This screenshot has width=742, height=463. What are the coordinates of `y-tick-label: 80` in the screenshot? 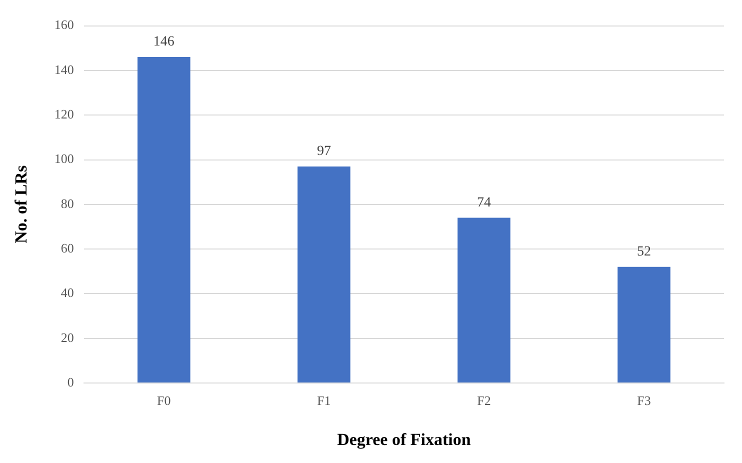 It's located at (67, 203).